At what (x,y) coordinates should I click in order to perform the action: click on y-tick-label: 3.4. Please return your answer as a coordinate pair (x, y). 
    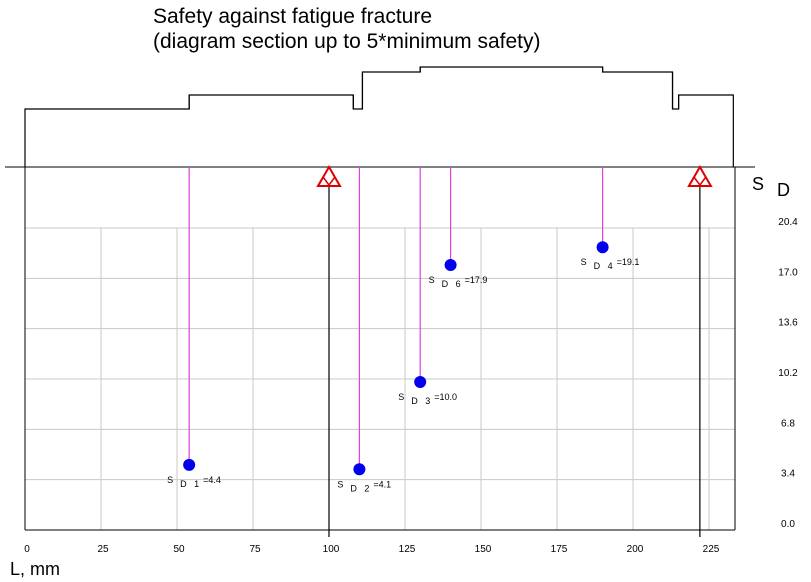
    Looking at the image, I should click on (788, 474).